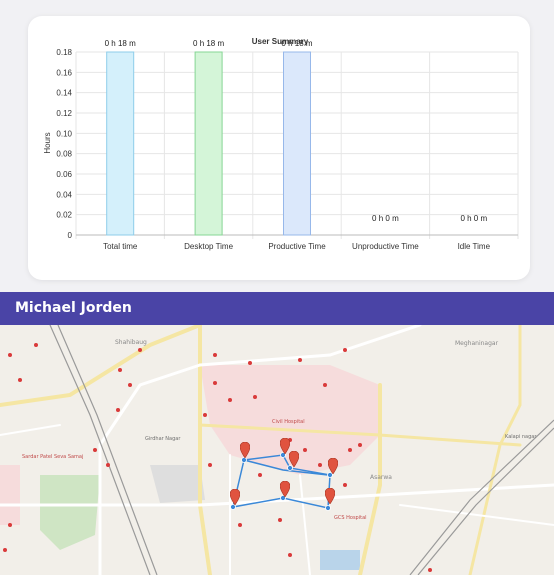  Describe the element at coordinates (64, 113) in the screenshot. I see `y-tick-label: 0.12` at that location.